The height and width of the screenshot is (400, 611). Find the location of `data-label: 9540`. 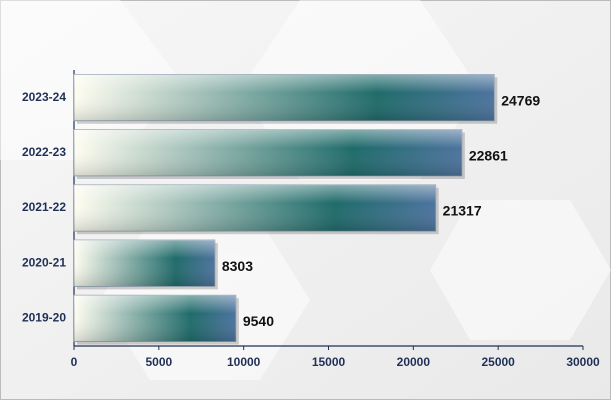

data-label: 9540 is located at coordinates (258, 321).